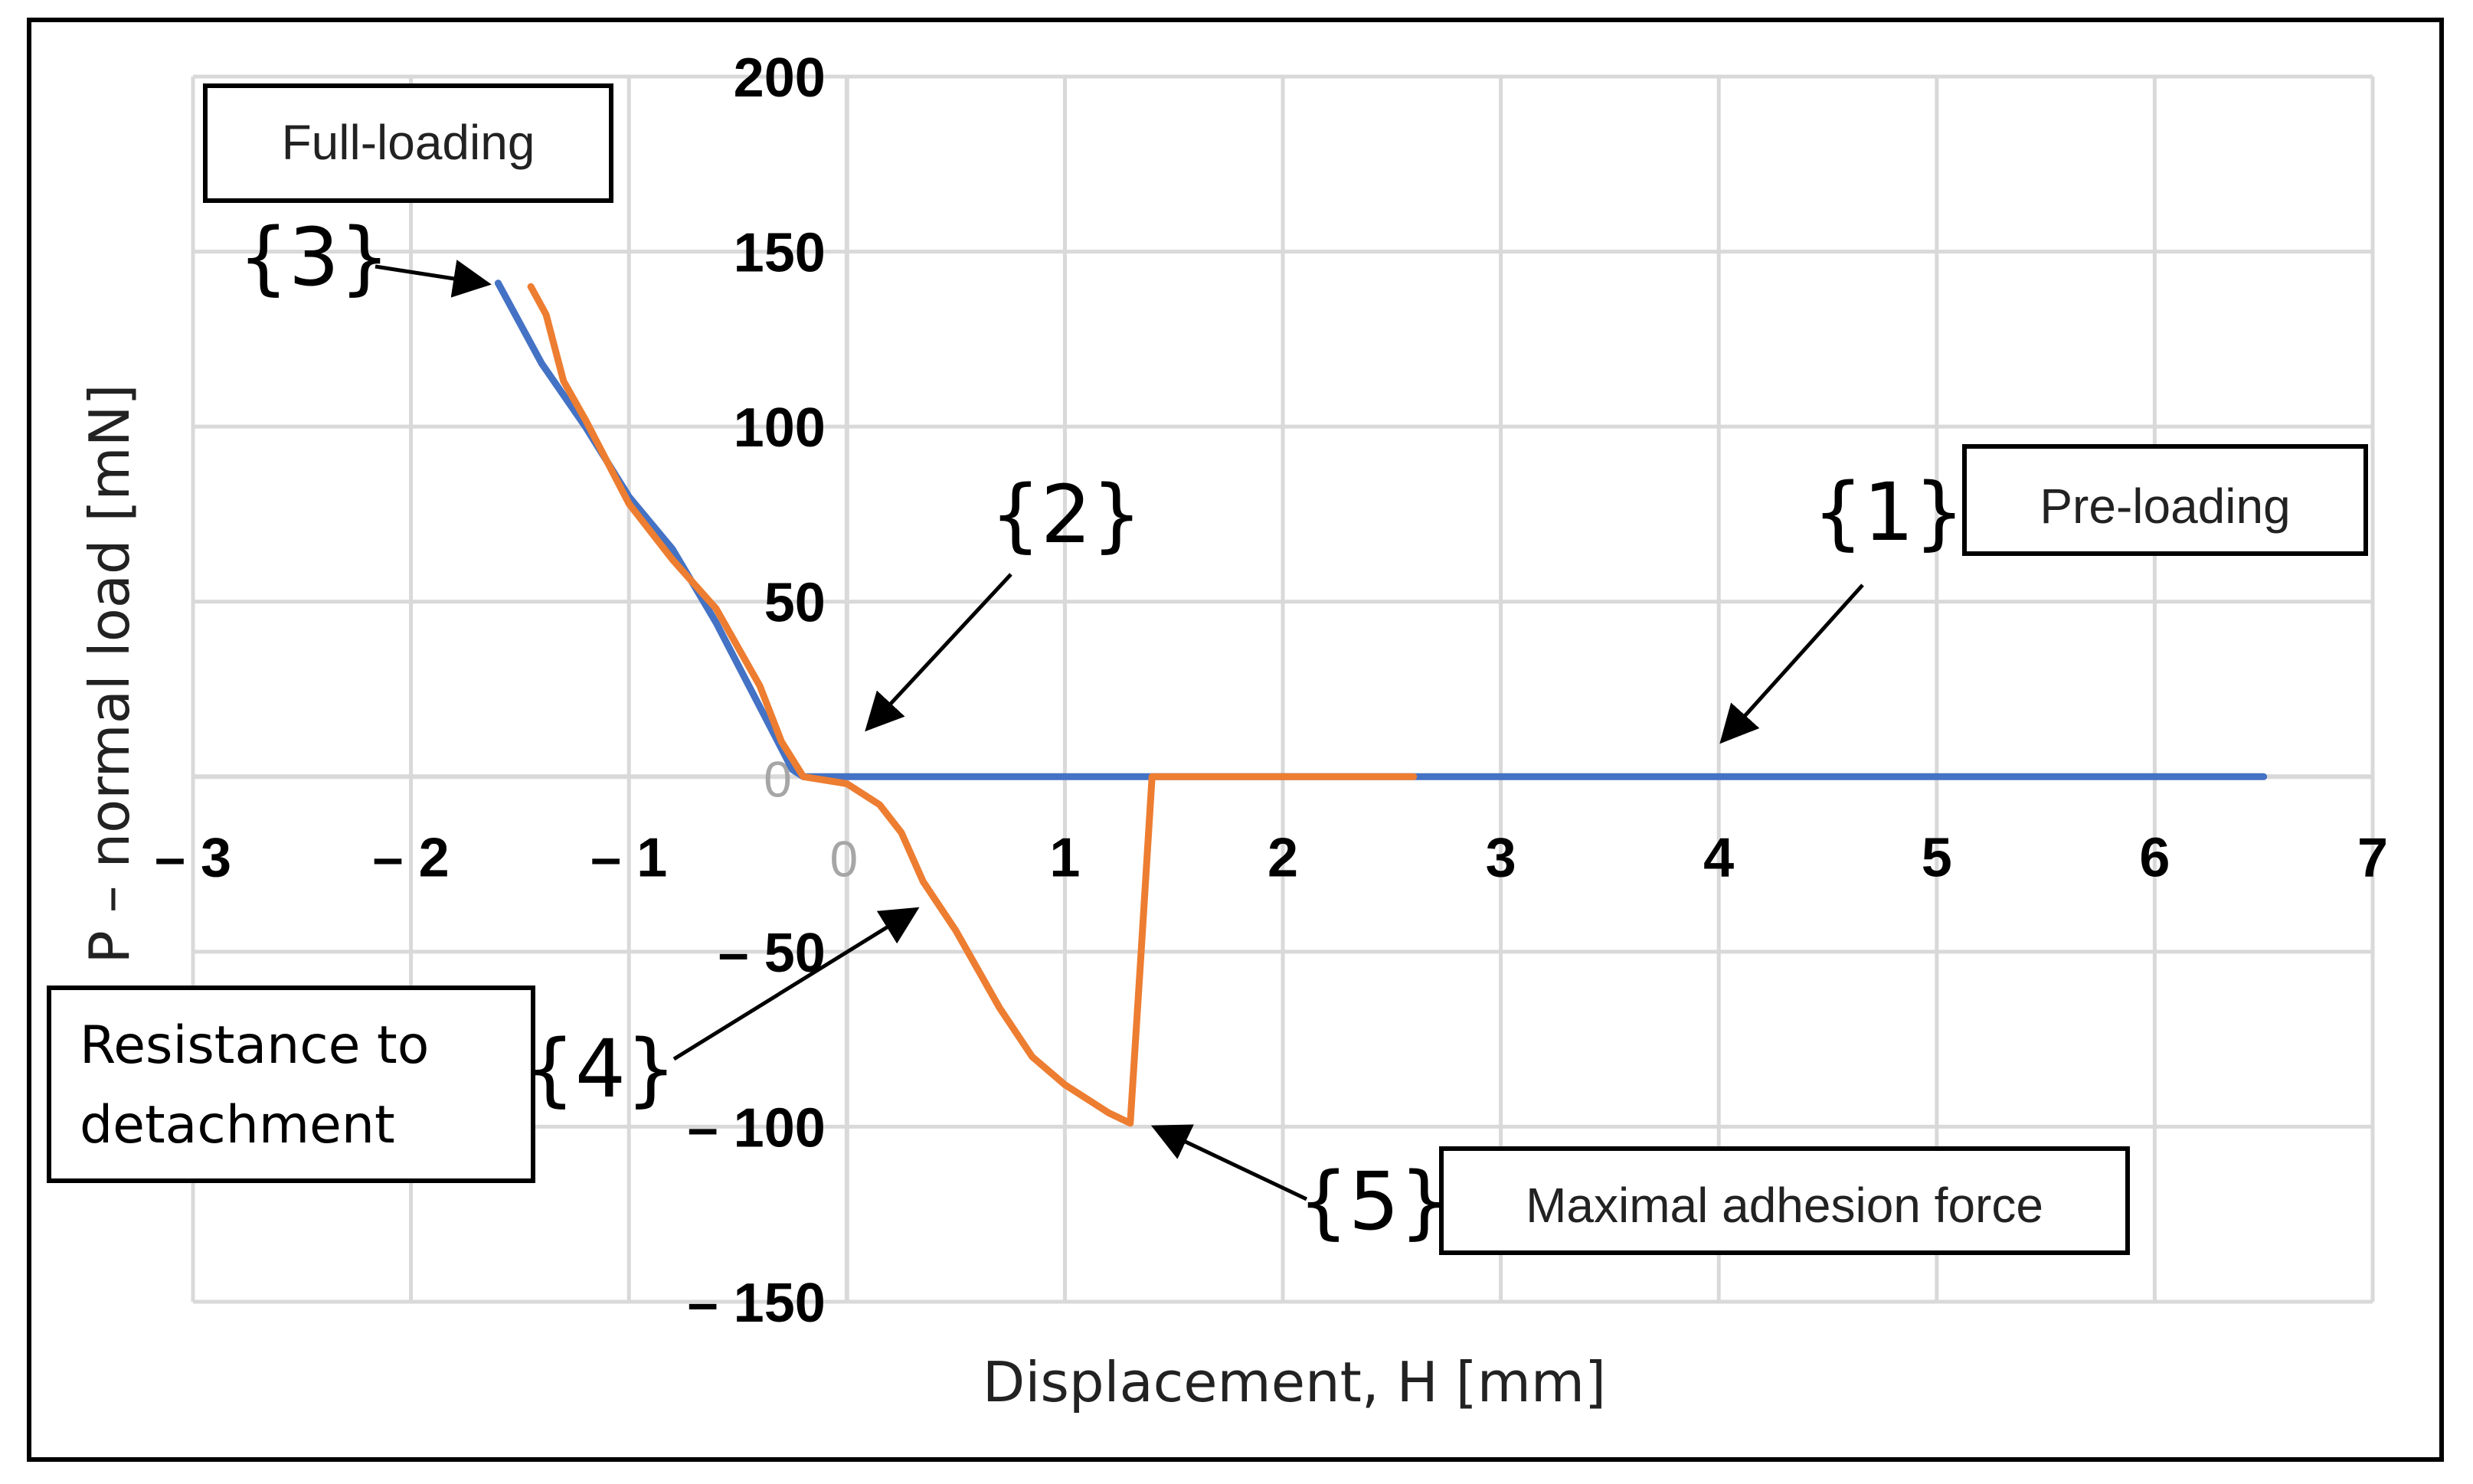 Image resolution: width=2473 pixels, height=1484 pixels. What do you see at coordinates (315, 257) in the screenshot?
I see `marker-3: {3}` at bounding box center [315, 257].